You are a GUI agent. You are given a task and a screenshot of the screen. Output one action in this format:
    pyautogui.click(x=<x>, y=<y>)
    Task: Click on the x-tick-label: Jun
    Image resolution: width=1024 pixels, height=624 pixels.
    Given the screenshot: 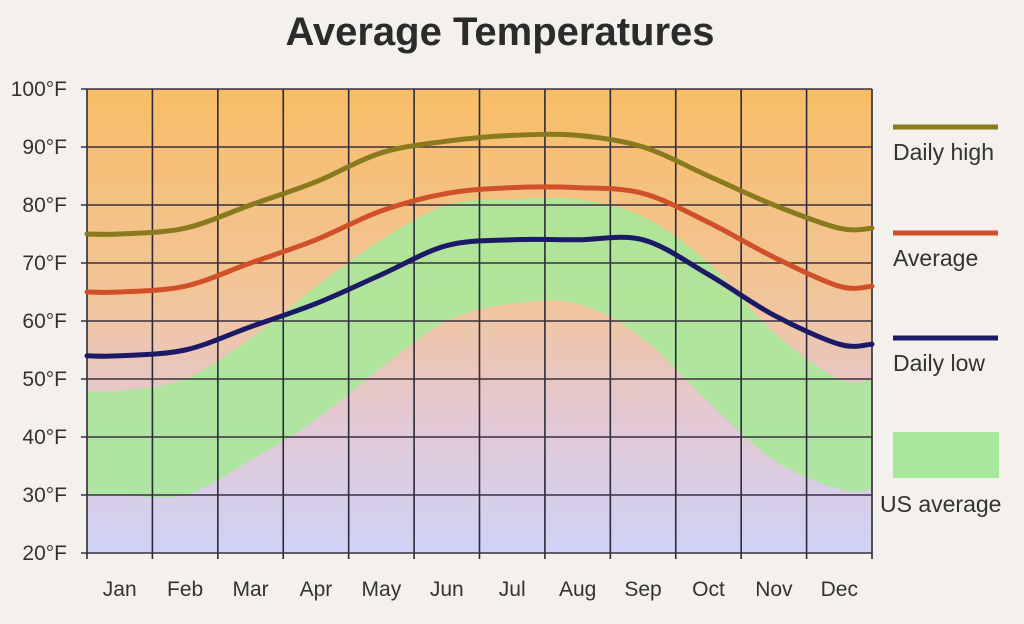 What is the action you would take?
    pyautogui.click(x=447, y=589)
    